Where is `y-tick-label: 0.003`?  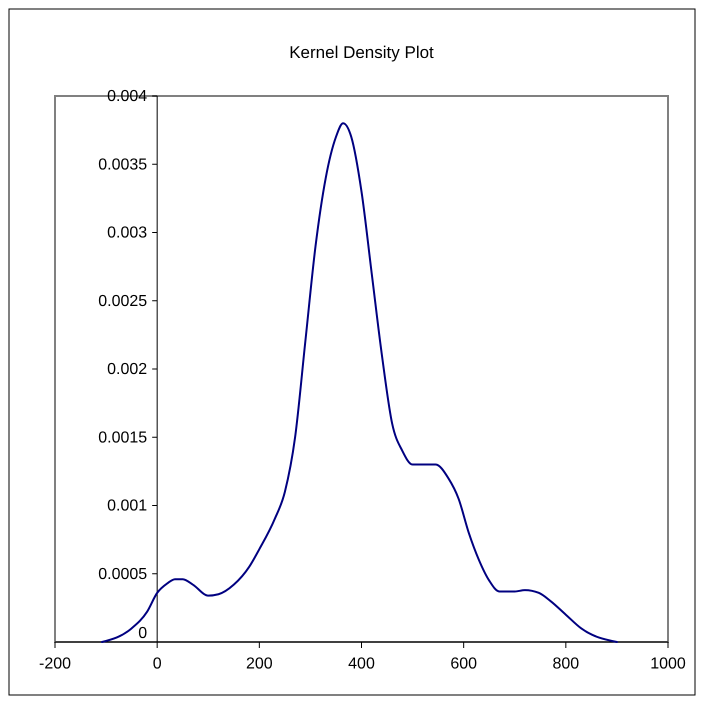 y-tick-label: 0.003 is located at coordinates (127, 233).